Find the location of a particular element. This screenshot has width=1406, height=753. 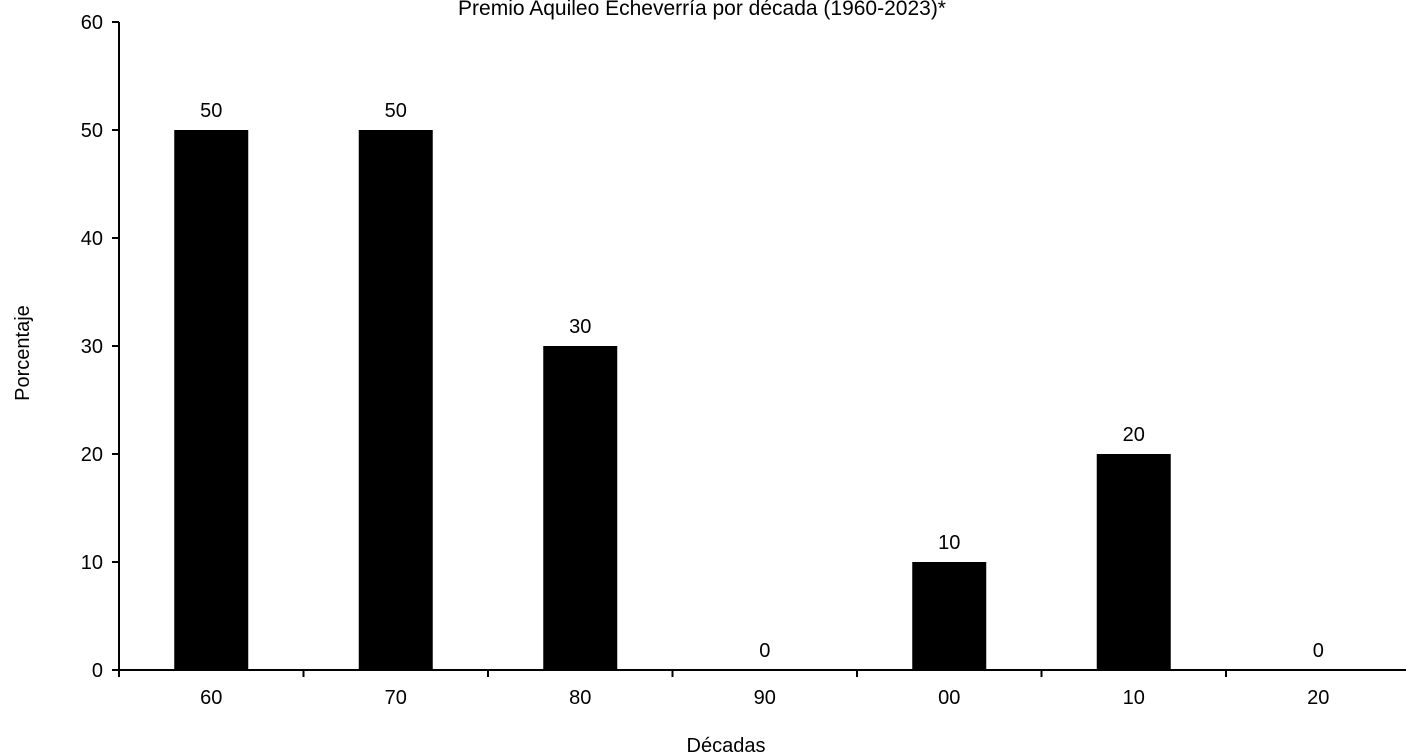

x-tick-label: 60 is located at coordinates (211, 698).